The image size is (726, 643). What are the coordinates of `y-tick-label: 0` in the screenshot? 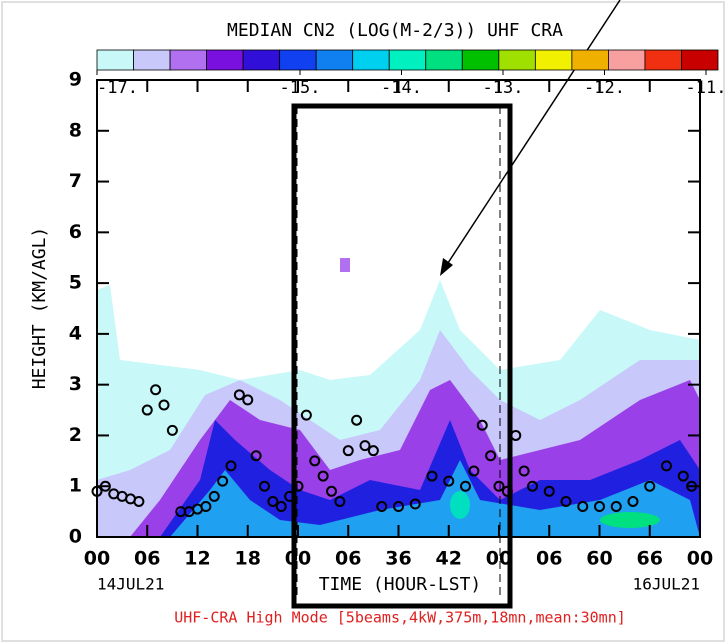 It's located at (75, 537).